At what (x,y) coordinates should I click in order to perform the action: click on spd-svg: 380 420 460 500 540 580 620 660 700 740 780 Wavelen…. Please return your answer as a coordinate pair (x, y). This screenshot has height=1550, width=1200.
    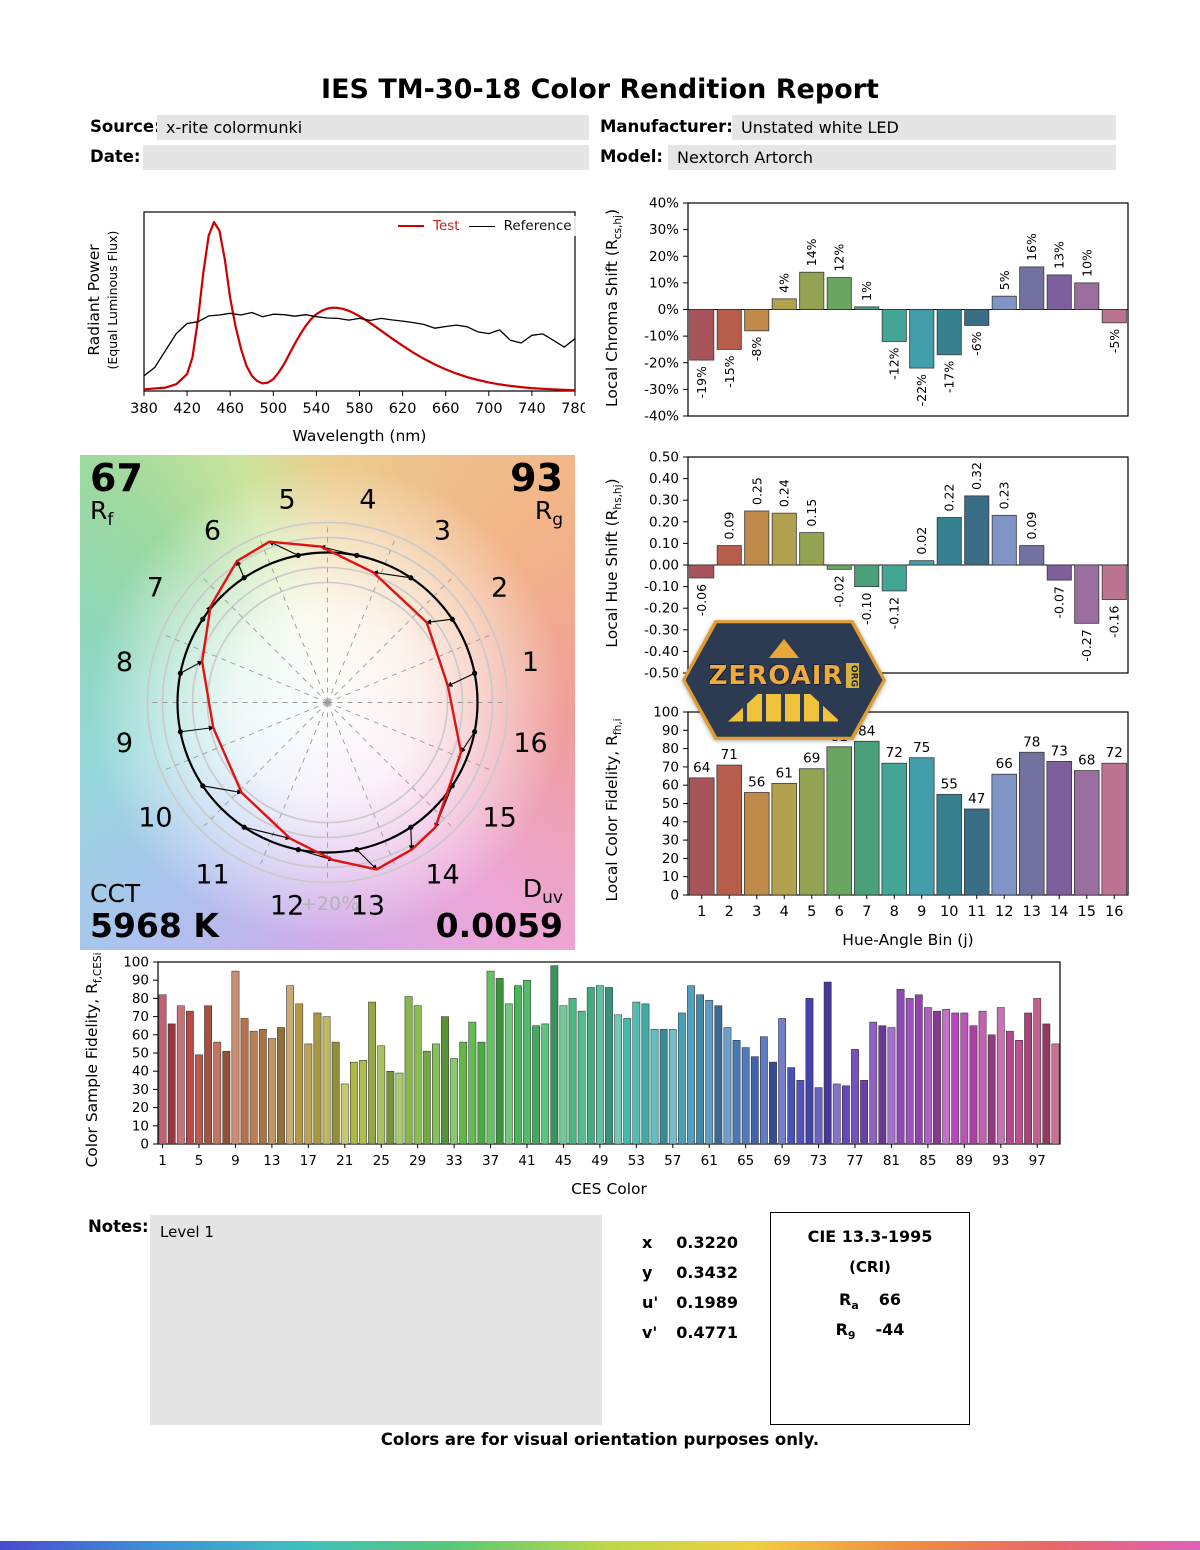
    Looking at the image, I should click on (357, 328).